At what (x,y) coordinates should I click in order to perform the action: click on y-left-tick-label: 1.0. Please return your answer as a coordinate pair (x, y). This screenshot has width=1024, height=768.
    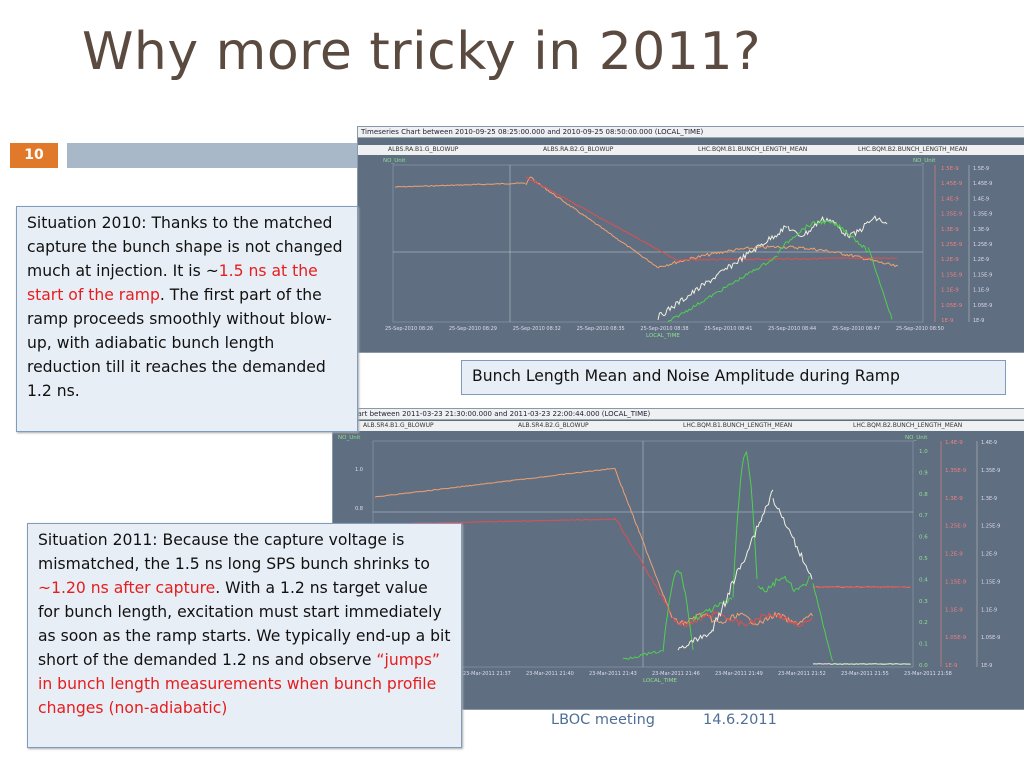
    Looking at the image, I should click on (359, 470).